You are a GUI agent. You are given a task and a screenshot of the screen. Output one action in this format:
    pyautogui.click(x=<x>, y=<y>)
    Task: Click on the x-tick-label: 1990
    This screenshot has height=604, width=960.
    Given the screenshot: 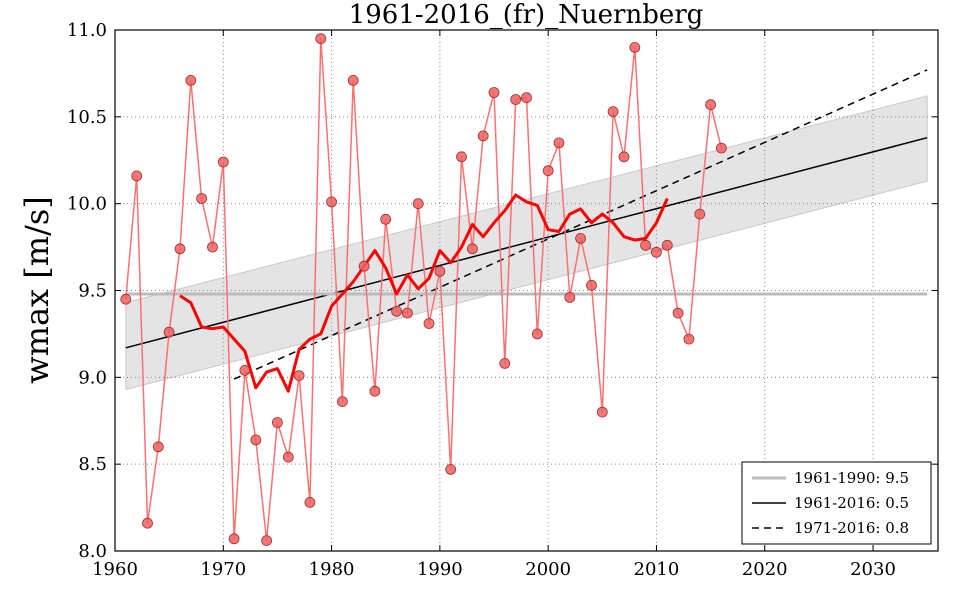 What is the action you would take?
    pyautogui.click(x=440, y=569)
    